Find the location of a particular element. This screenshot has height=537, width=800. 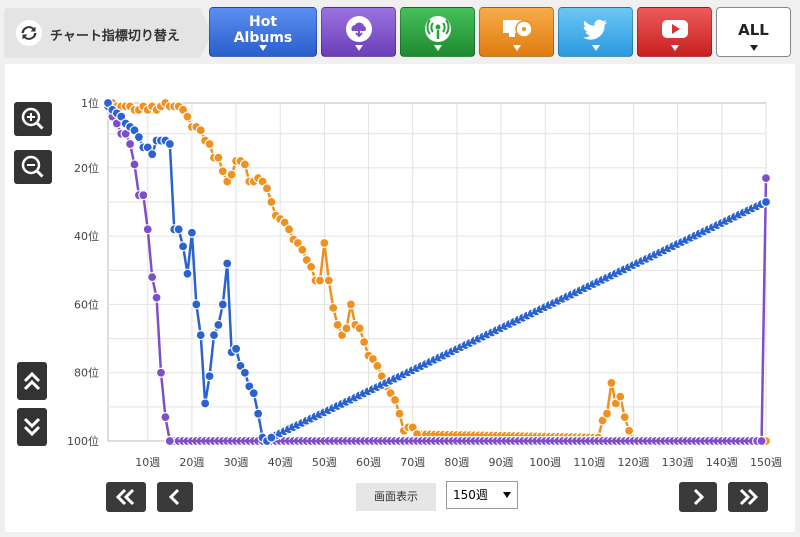

prev-page-button is located at coordinates (175, 497).